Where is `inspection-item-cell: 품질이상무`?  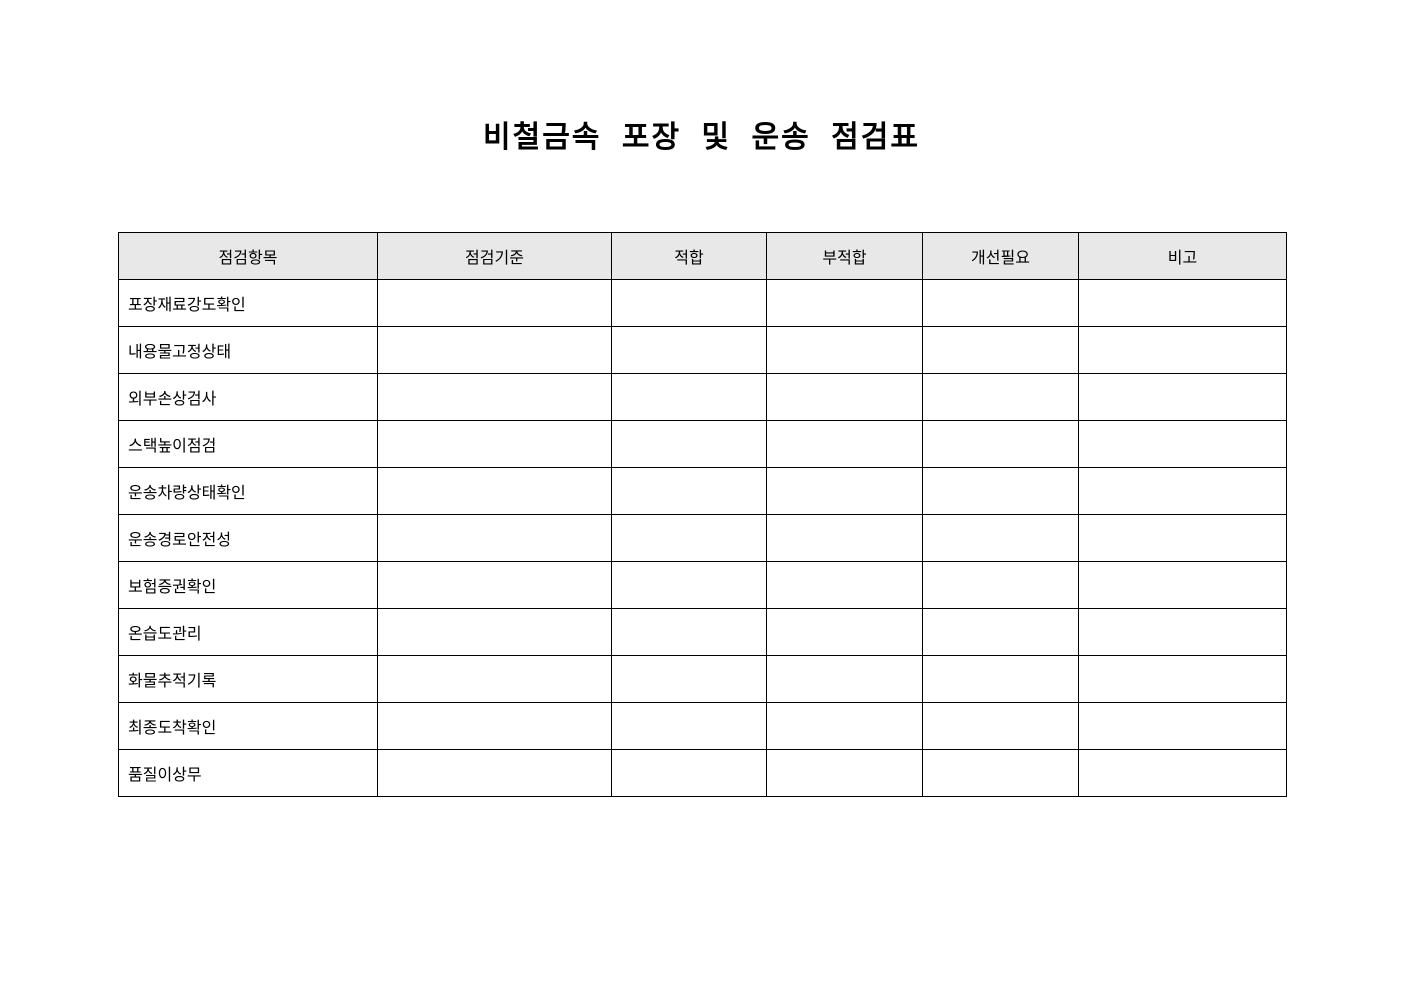 inspection-item-cell: 품질이상무 is located at coordinates (248, 773).